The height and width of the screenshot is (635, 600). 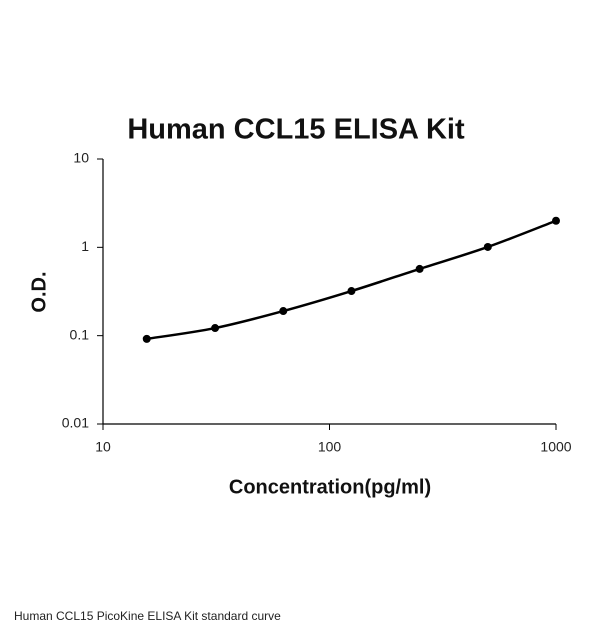 I want to click on y-axis-label: O.D., so click(x=39, y=291).